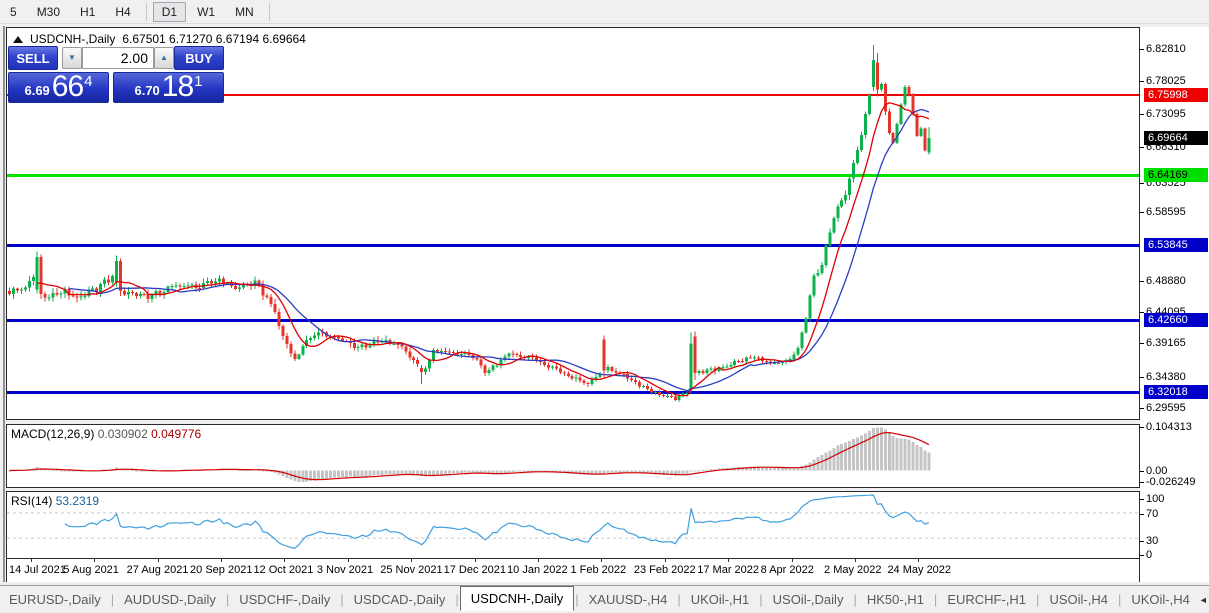 The width and height of the screenshot is (1209, 613). Describe the element at coordinates (1176, 244) in the screenshot. I see `level-price-badge: 6.53845` at that location.